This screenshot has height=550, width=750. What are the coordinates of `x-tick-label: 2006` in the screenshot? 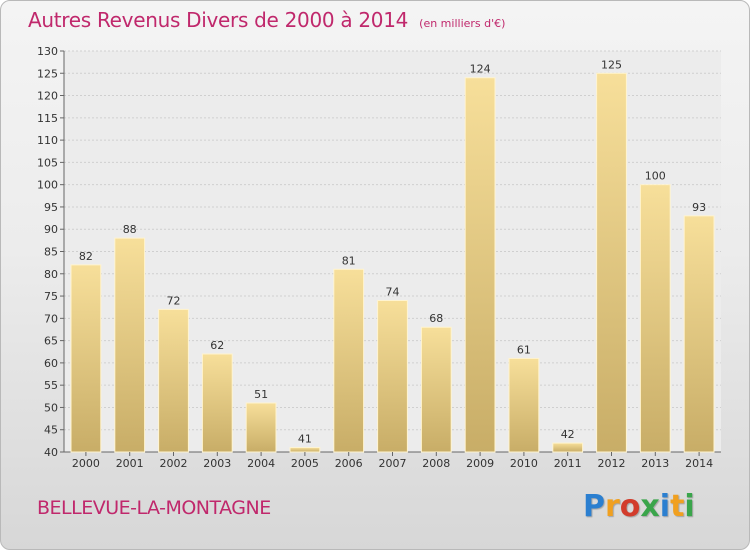 It's located at (349, 463).